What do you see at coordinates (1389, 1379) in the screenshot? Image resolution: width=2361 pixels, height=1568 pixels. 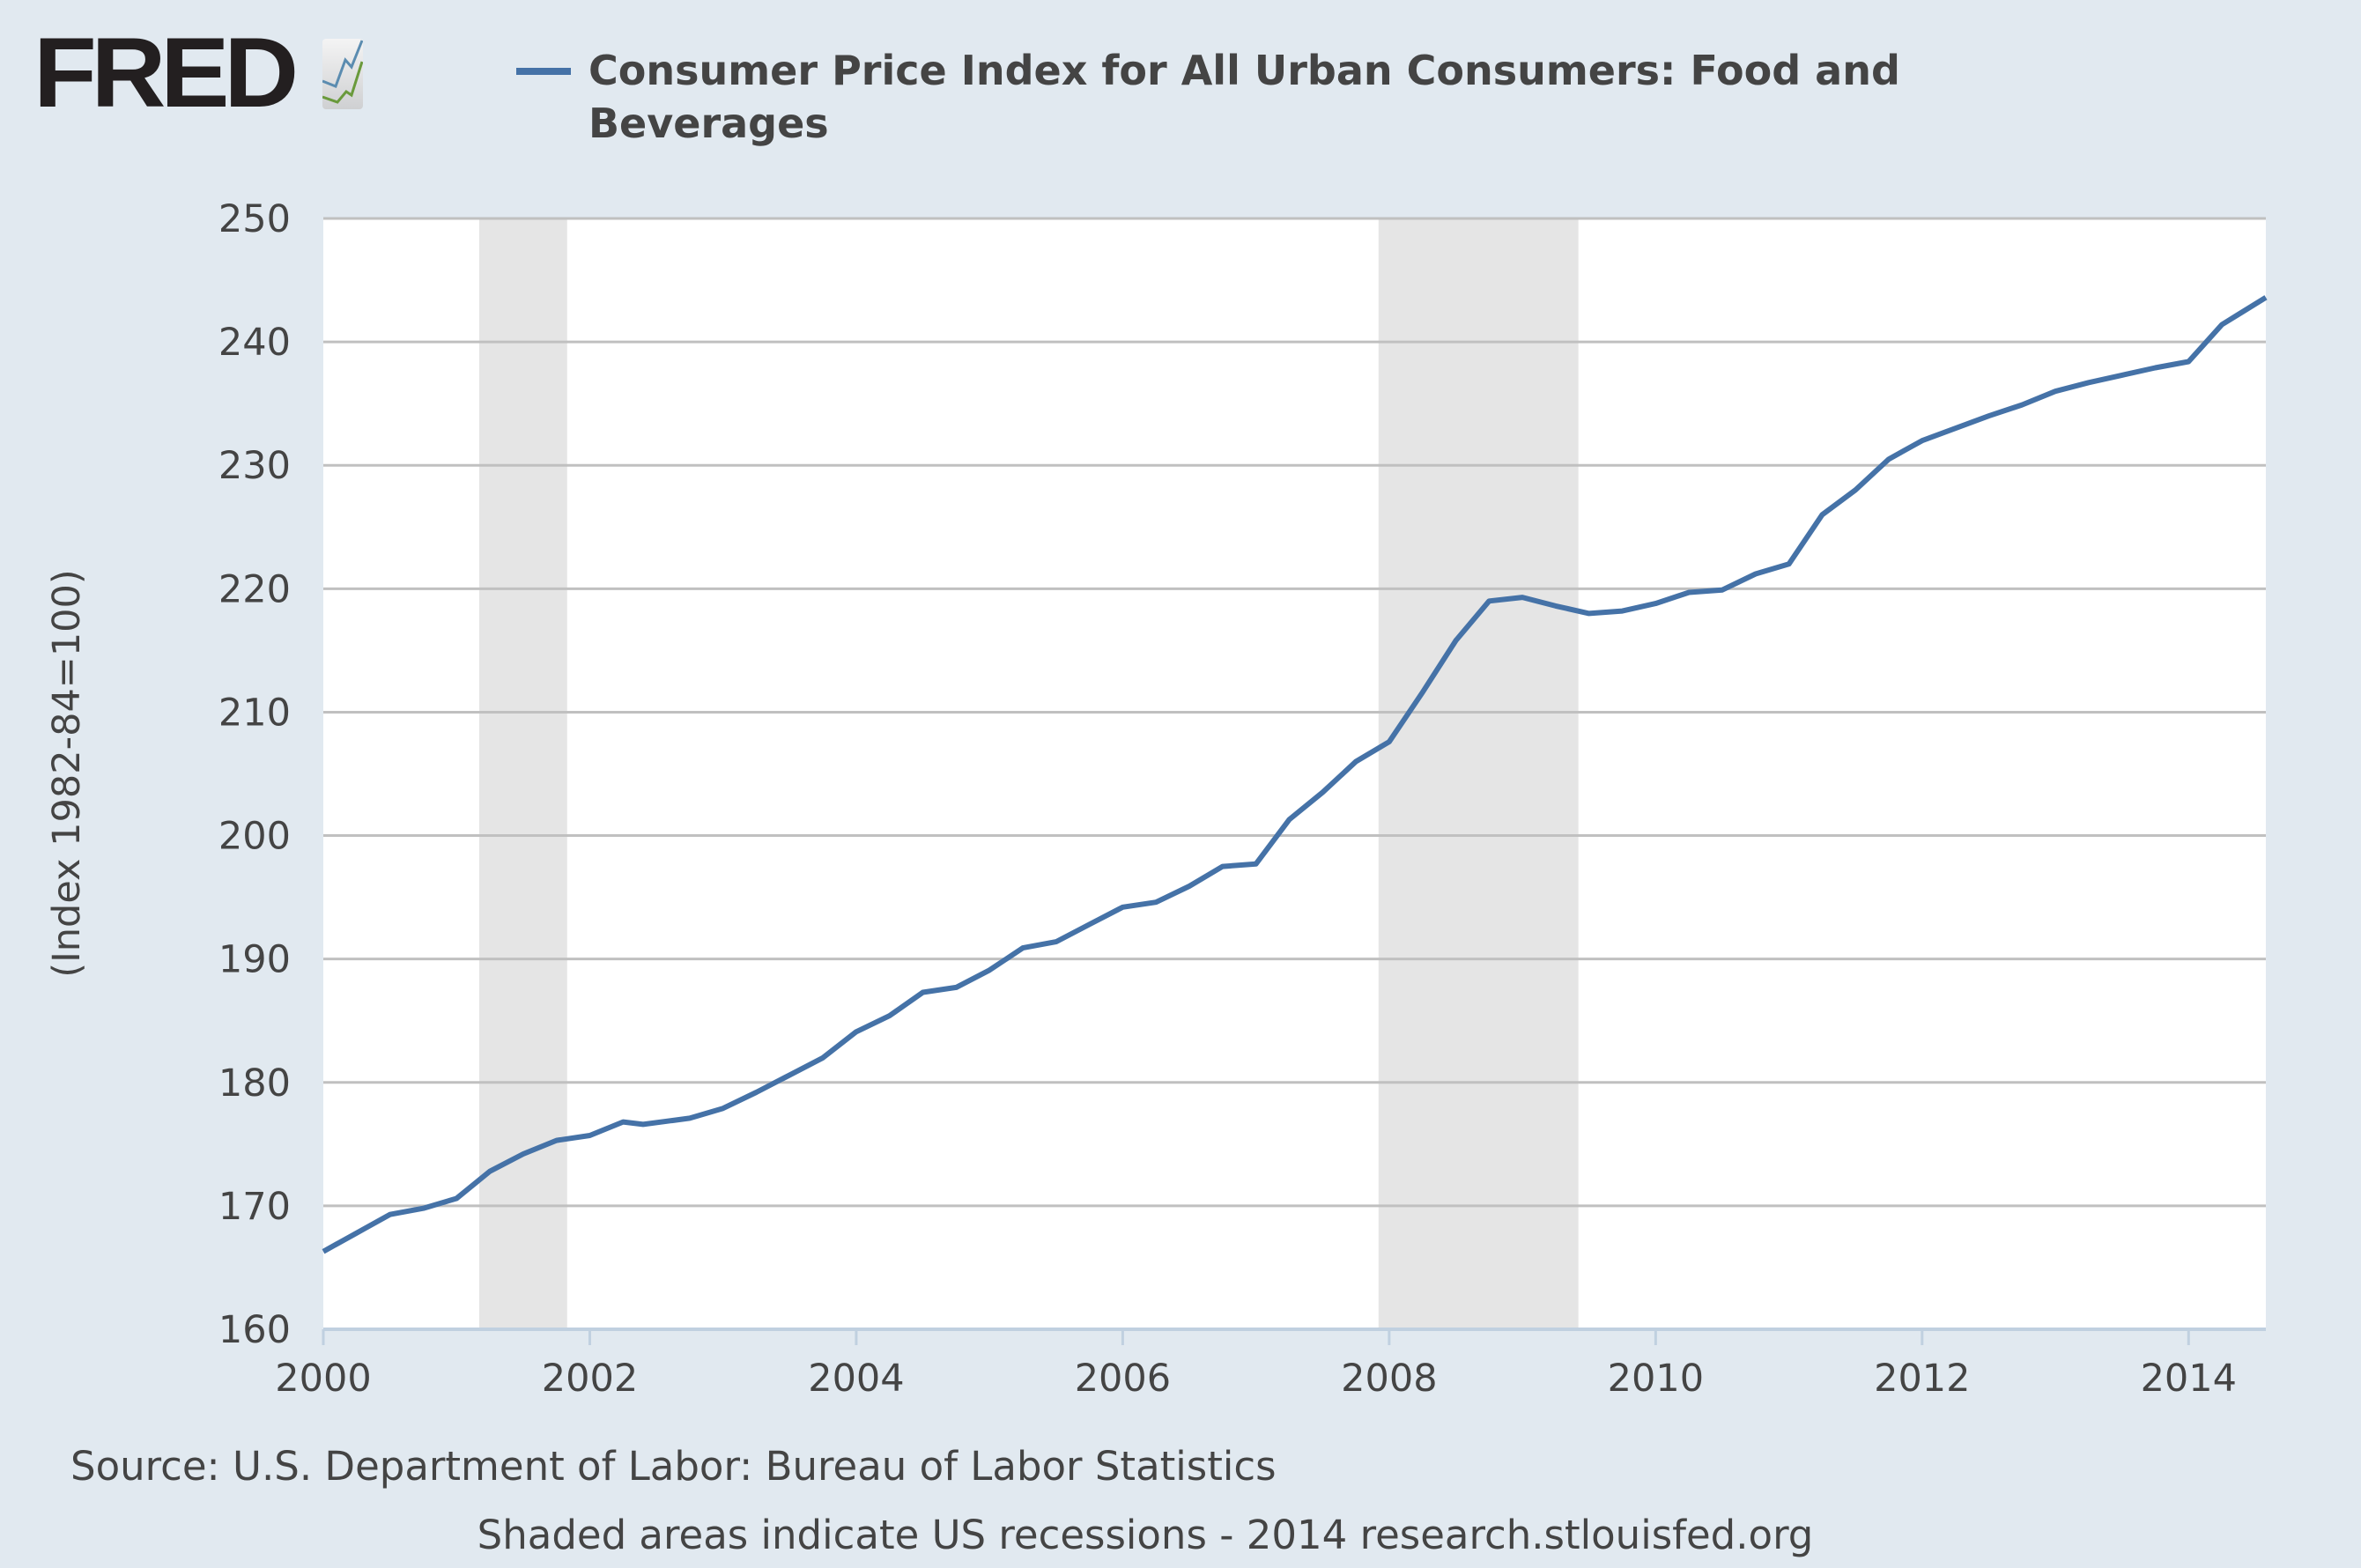 I see `x-tick-label: 2008` at bounding box center [1389, 1379].